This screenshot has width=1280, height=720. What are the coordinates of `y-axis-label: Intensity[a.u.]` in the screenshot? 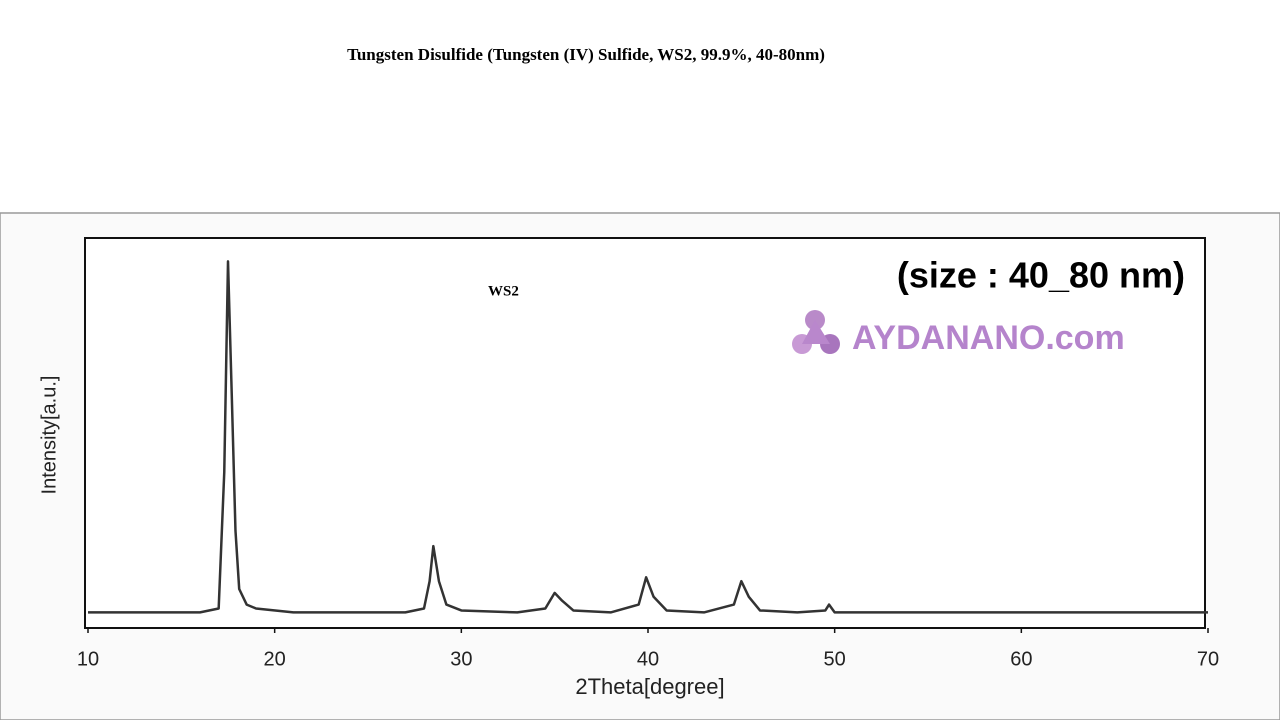 It's located at (49, 435).